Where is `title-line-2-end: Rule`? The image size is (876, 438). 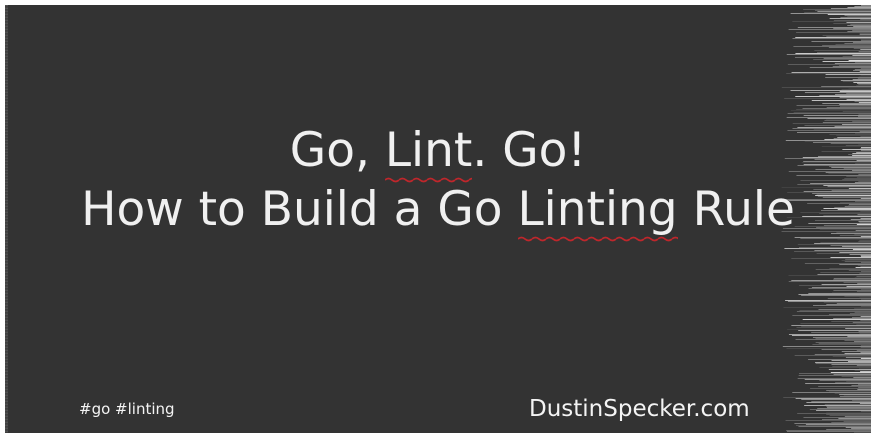 title-line-2-end: Rule is located at coordinates (736, 209).